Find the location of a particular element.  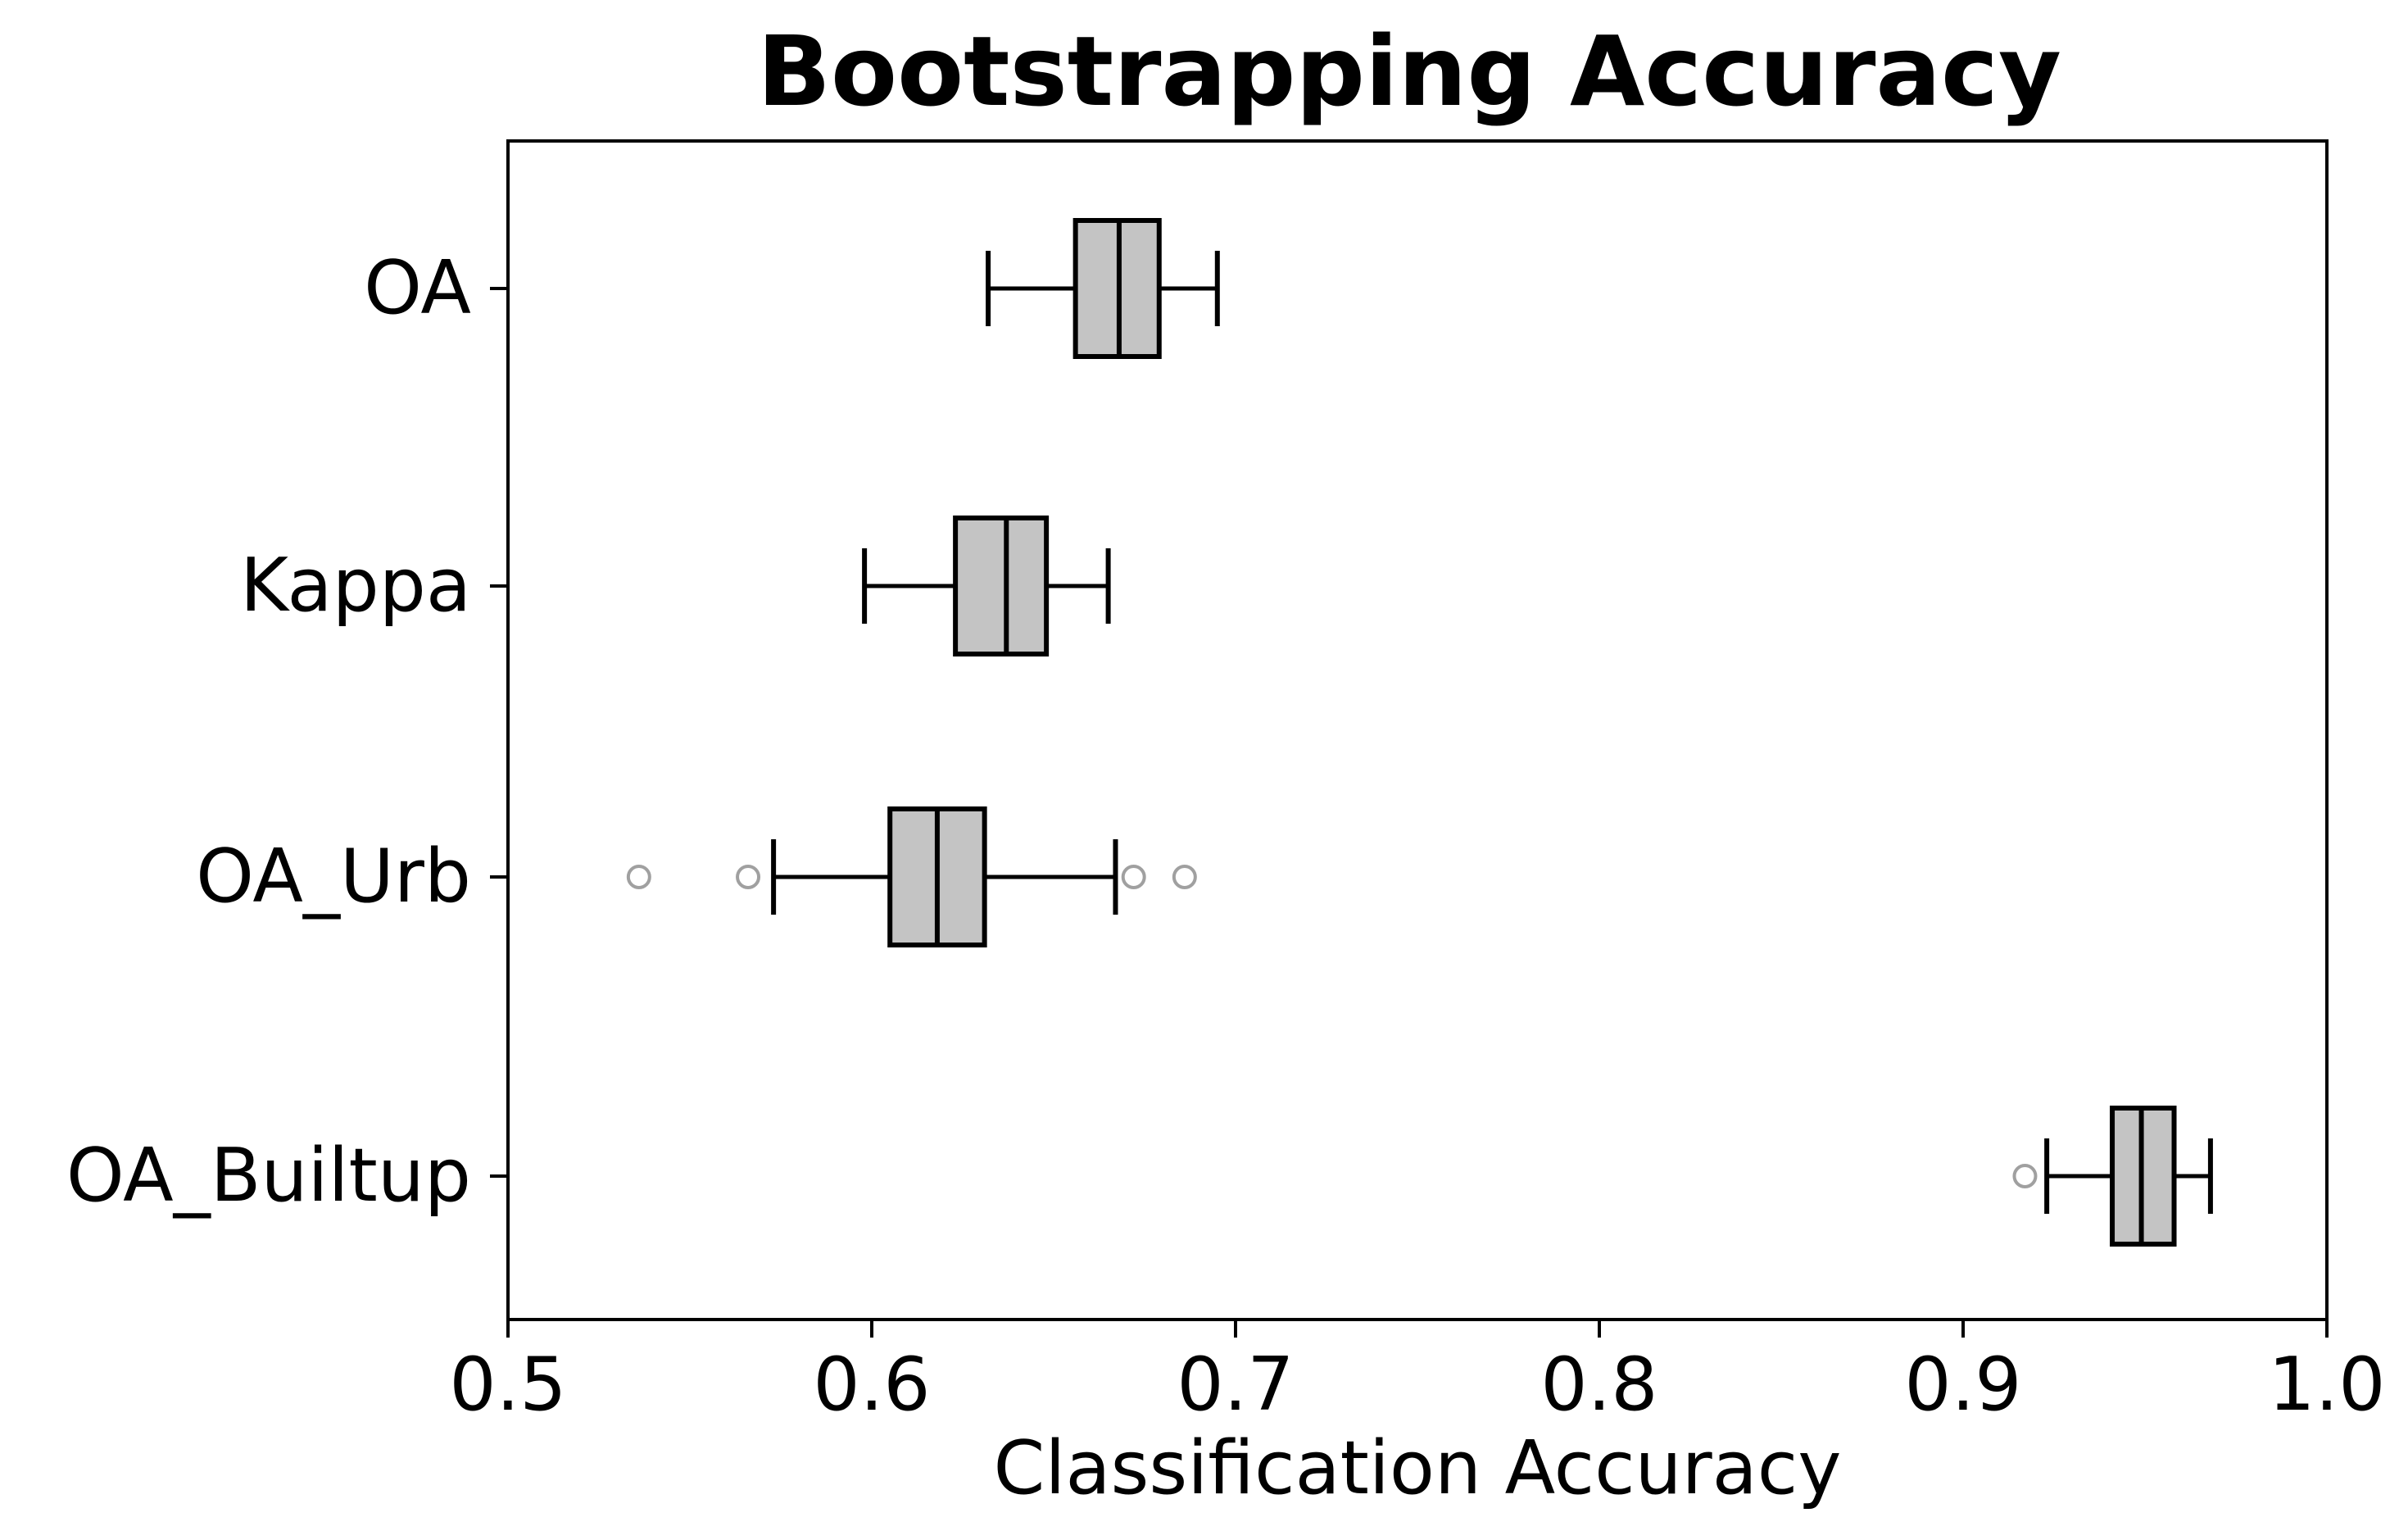

y-tick-label-oa-builtup: OA_Builtup is located at coordinates (268, 1176).